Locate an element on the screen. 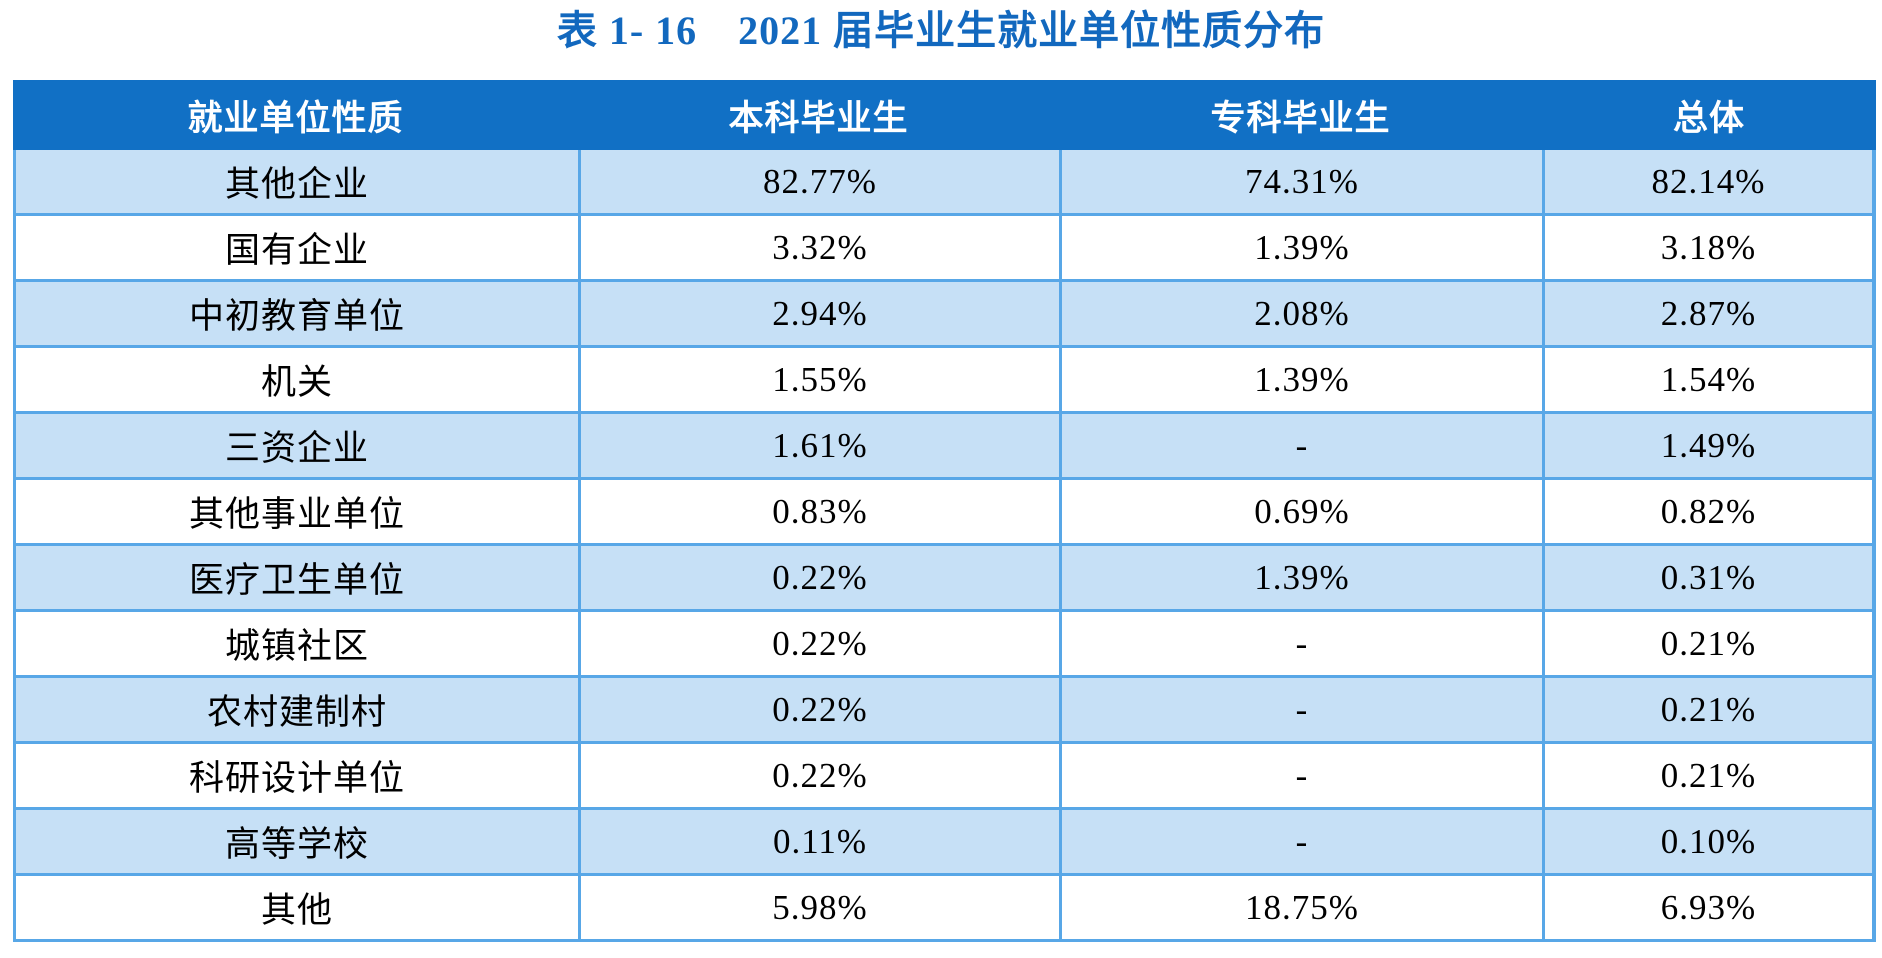 This screenshot has height=958, width=1882. cell-total-value: 1.49% is located at coordinates (1709, 444).